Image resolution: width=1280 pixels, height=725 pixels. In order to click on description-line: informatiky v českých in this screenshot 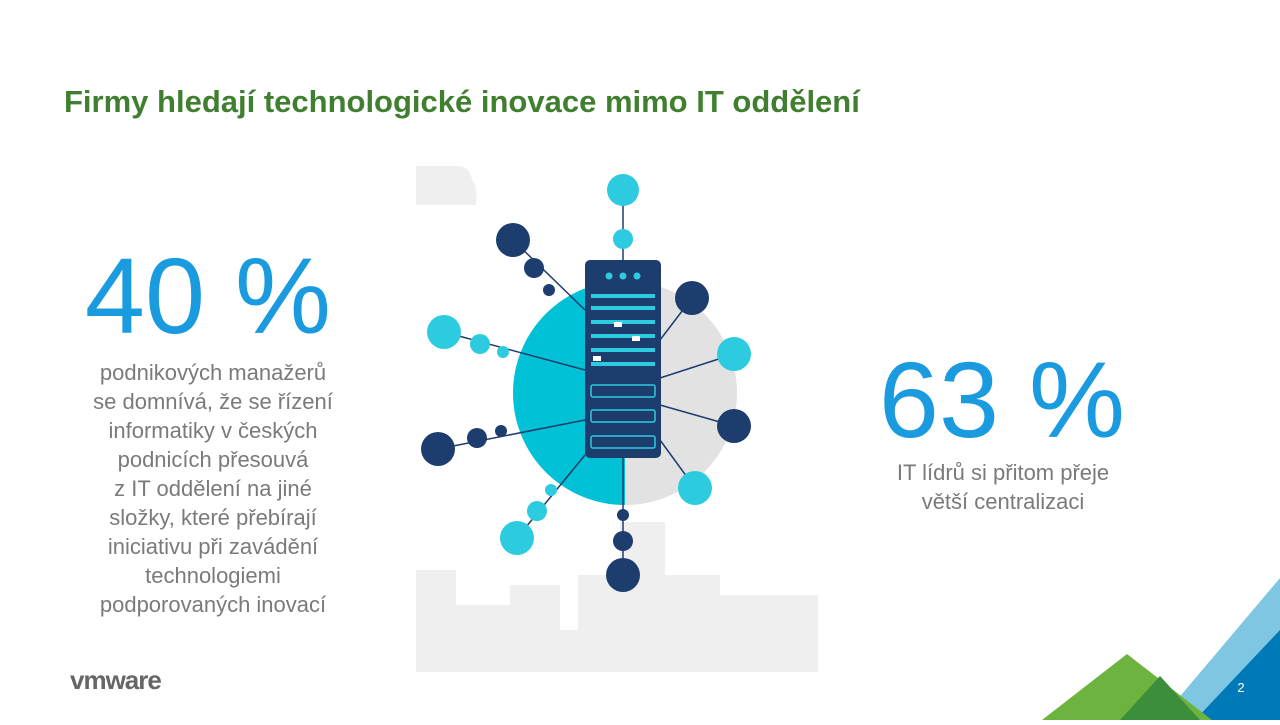, I will do `click(212, 430)`.